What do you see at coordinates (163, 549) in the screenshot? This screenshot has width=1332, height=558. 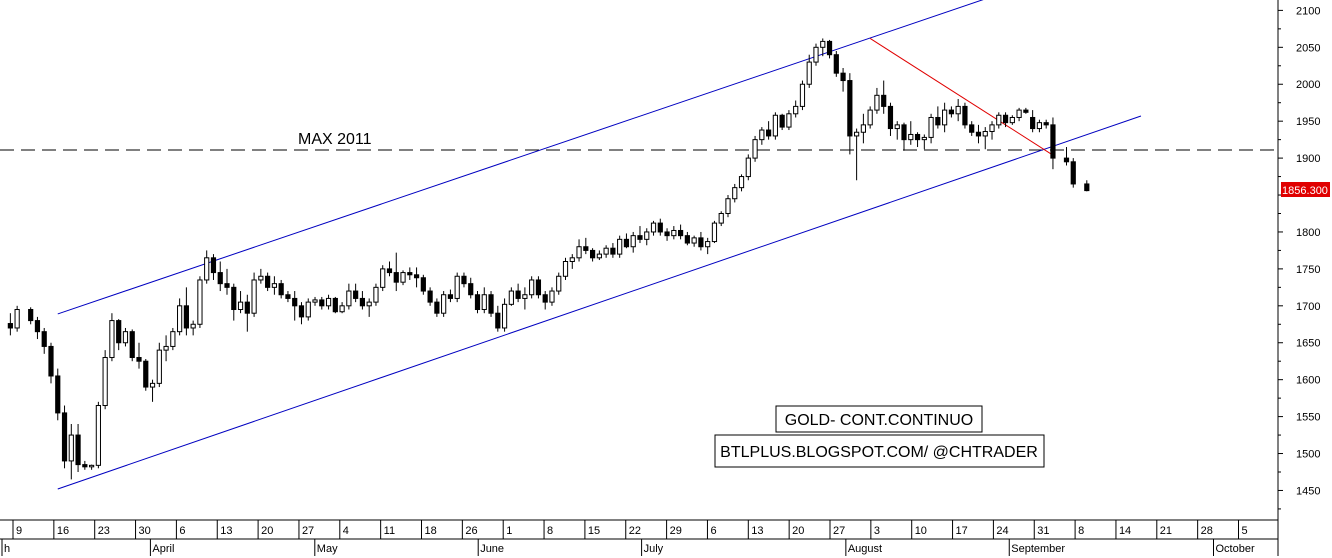 I see `month-label: April` at bounding box center [163, 549].